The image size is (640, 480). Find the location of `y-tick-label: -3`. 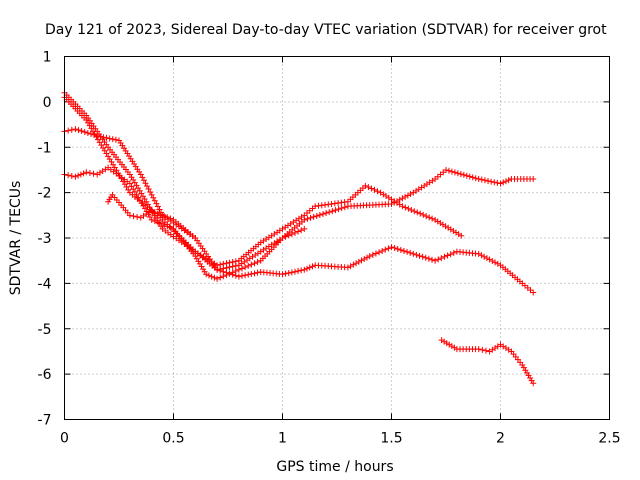

y-tick-label: -3 is located at coordinates (45, 239).